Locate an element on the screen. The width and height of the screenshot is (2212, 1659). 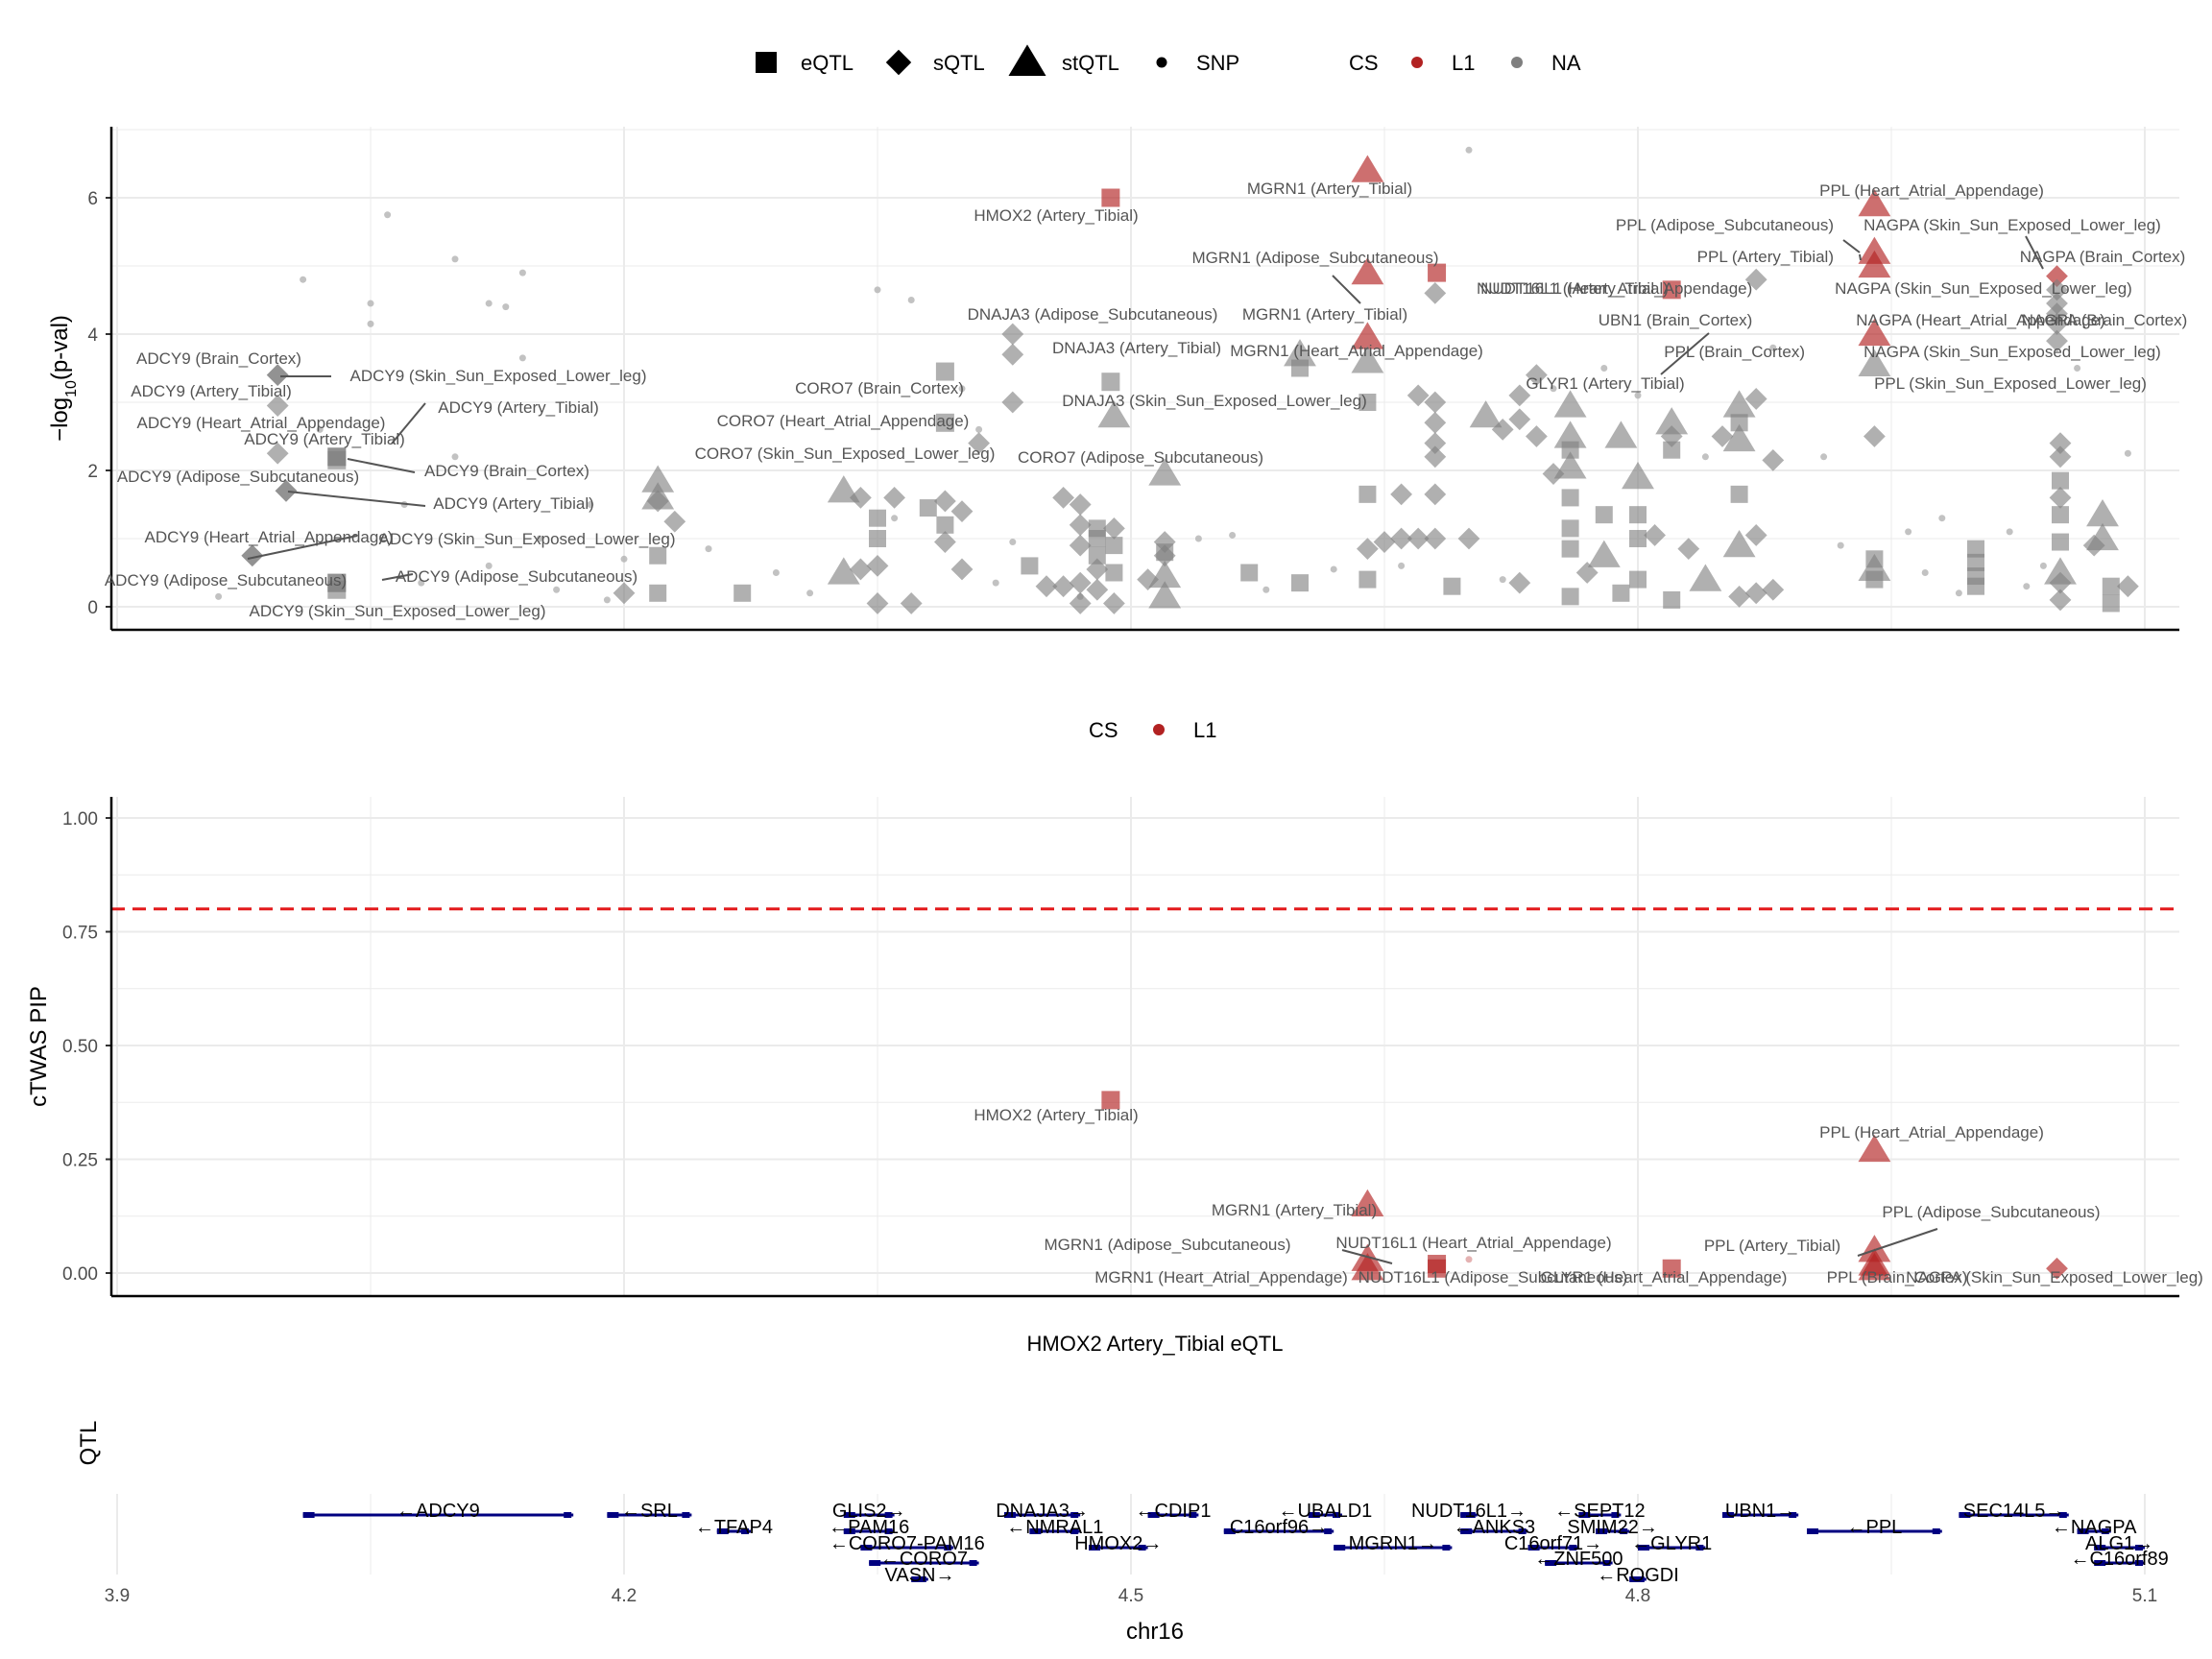
point-label: ADCY9 (Brain_Cortex) is located at coordinates (506, 471).